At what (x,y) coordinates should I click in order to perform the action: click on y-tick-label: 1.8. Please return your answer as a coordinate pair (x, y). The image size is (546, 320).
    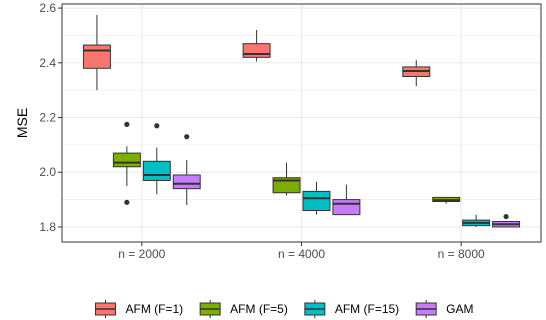
    Looking at the image, I should click on (47, 227).